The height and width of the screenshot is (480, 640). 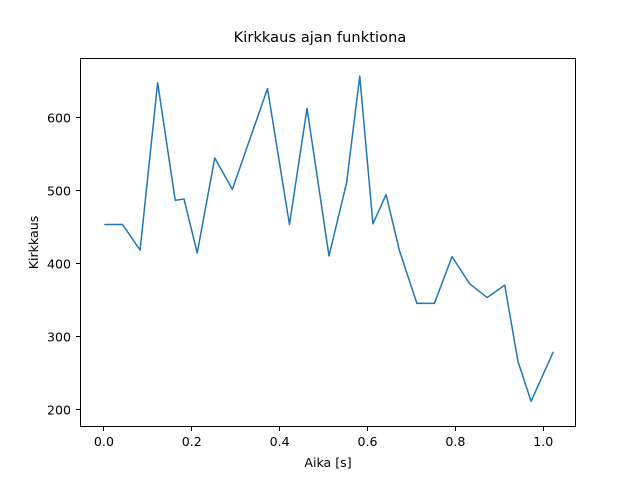 I want to click on x-axis-label: Aika [s], so click(x=328, y=462).